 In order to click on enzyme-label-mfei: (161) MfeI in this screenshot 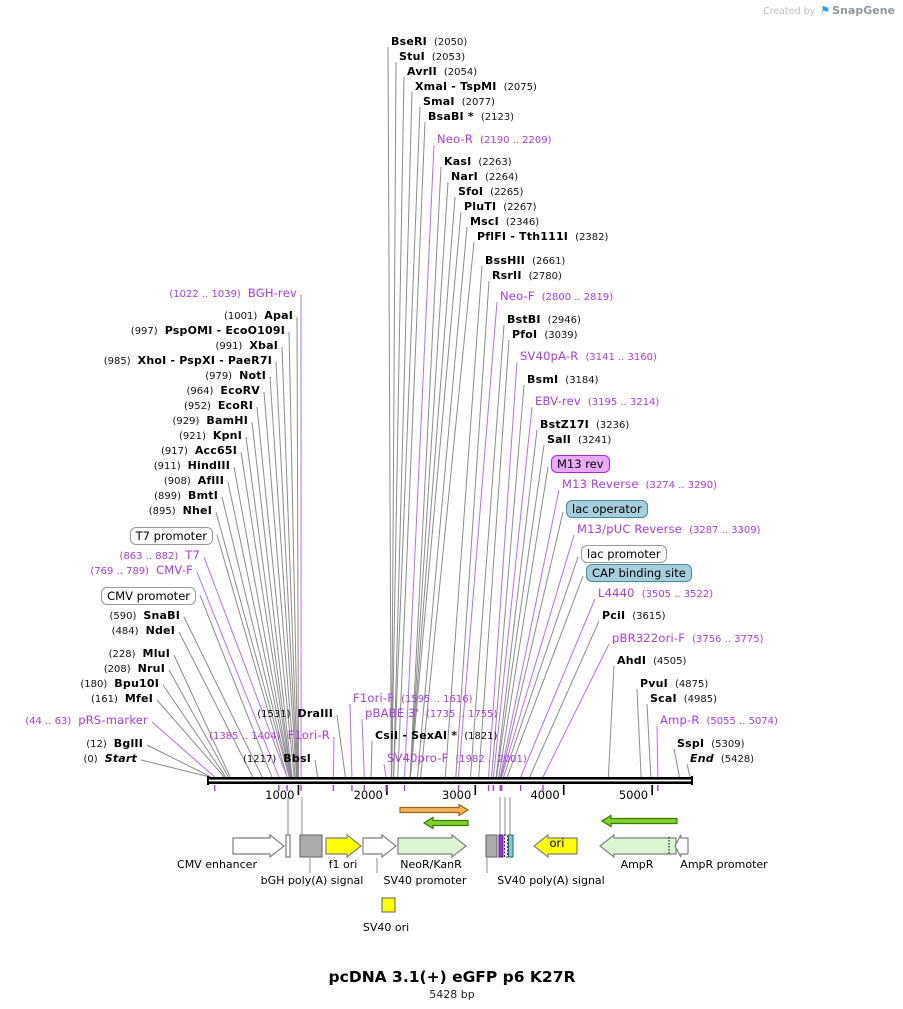, I will do `click(122, 699)`.